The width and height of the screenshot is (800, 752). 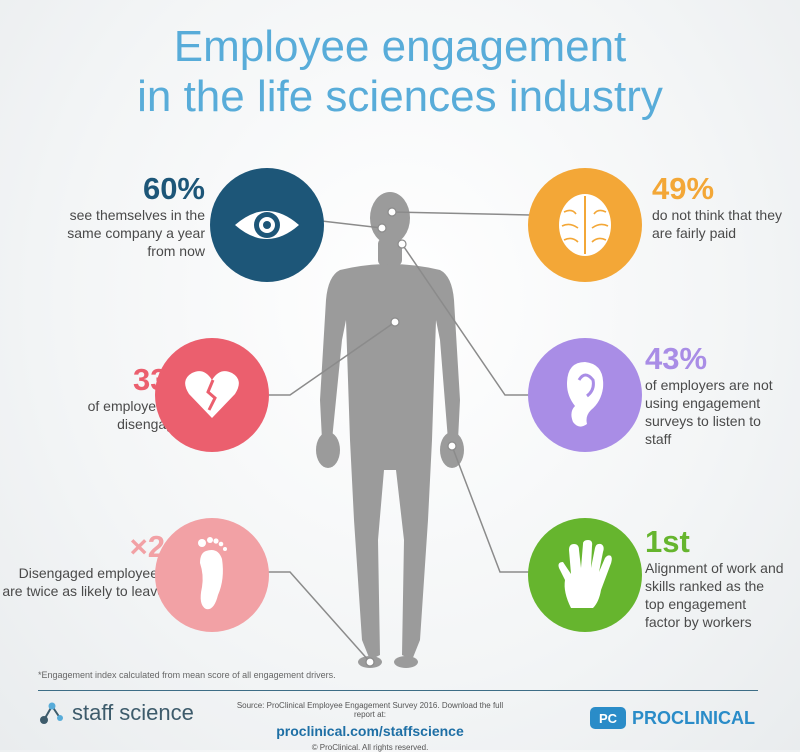 I want to click on footer-divider, so click(x=398, y=690).